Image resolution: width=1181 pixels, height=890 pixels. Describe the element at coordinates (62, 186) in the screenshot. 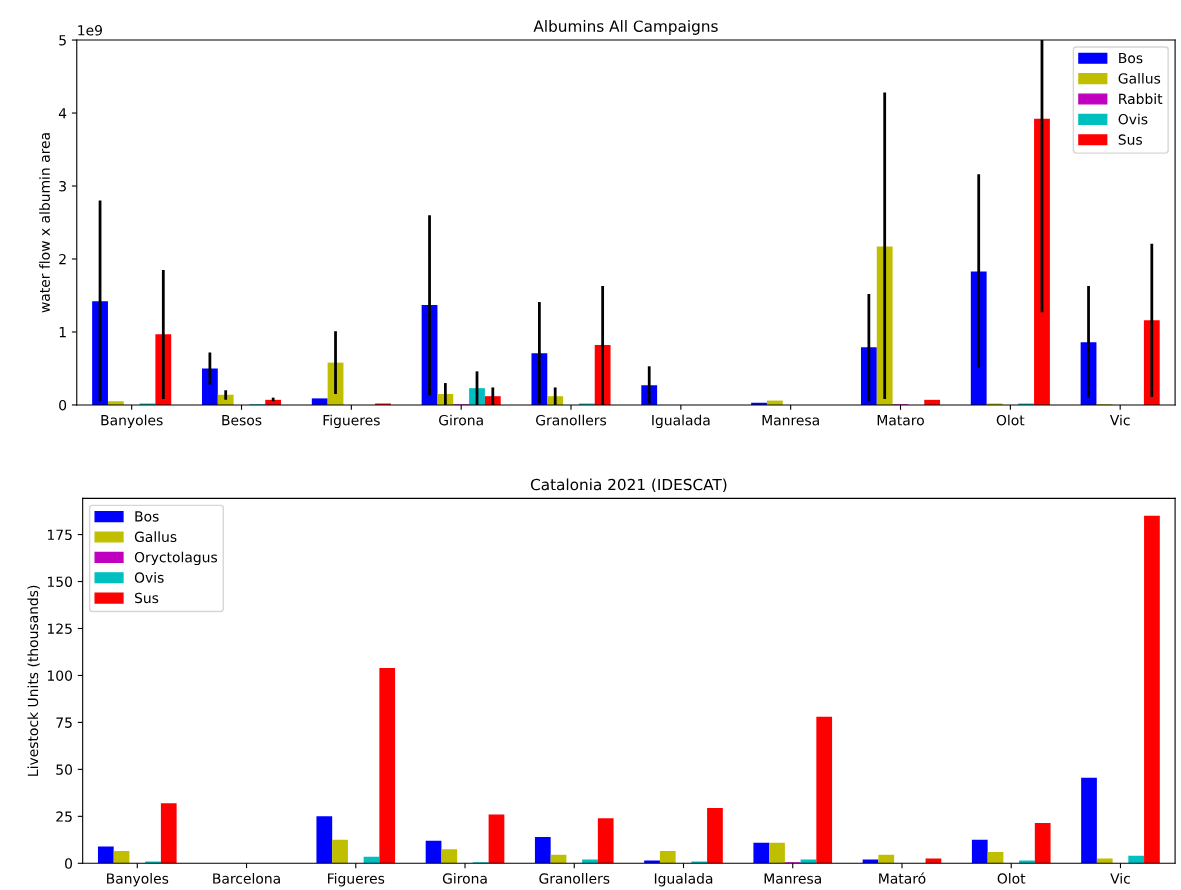

I see `y-tick-label: 3` at that location.